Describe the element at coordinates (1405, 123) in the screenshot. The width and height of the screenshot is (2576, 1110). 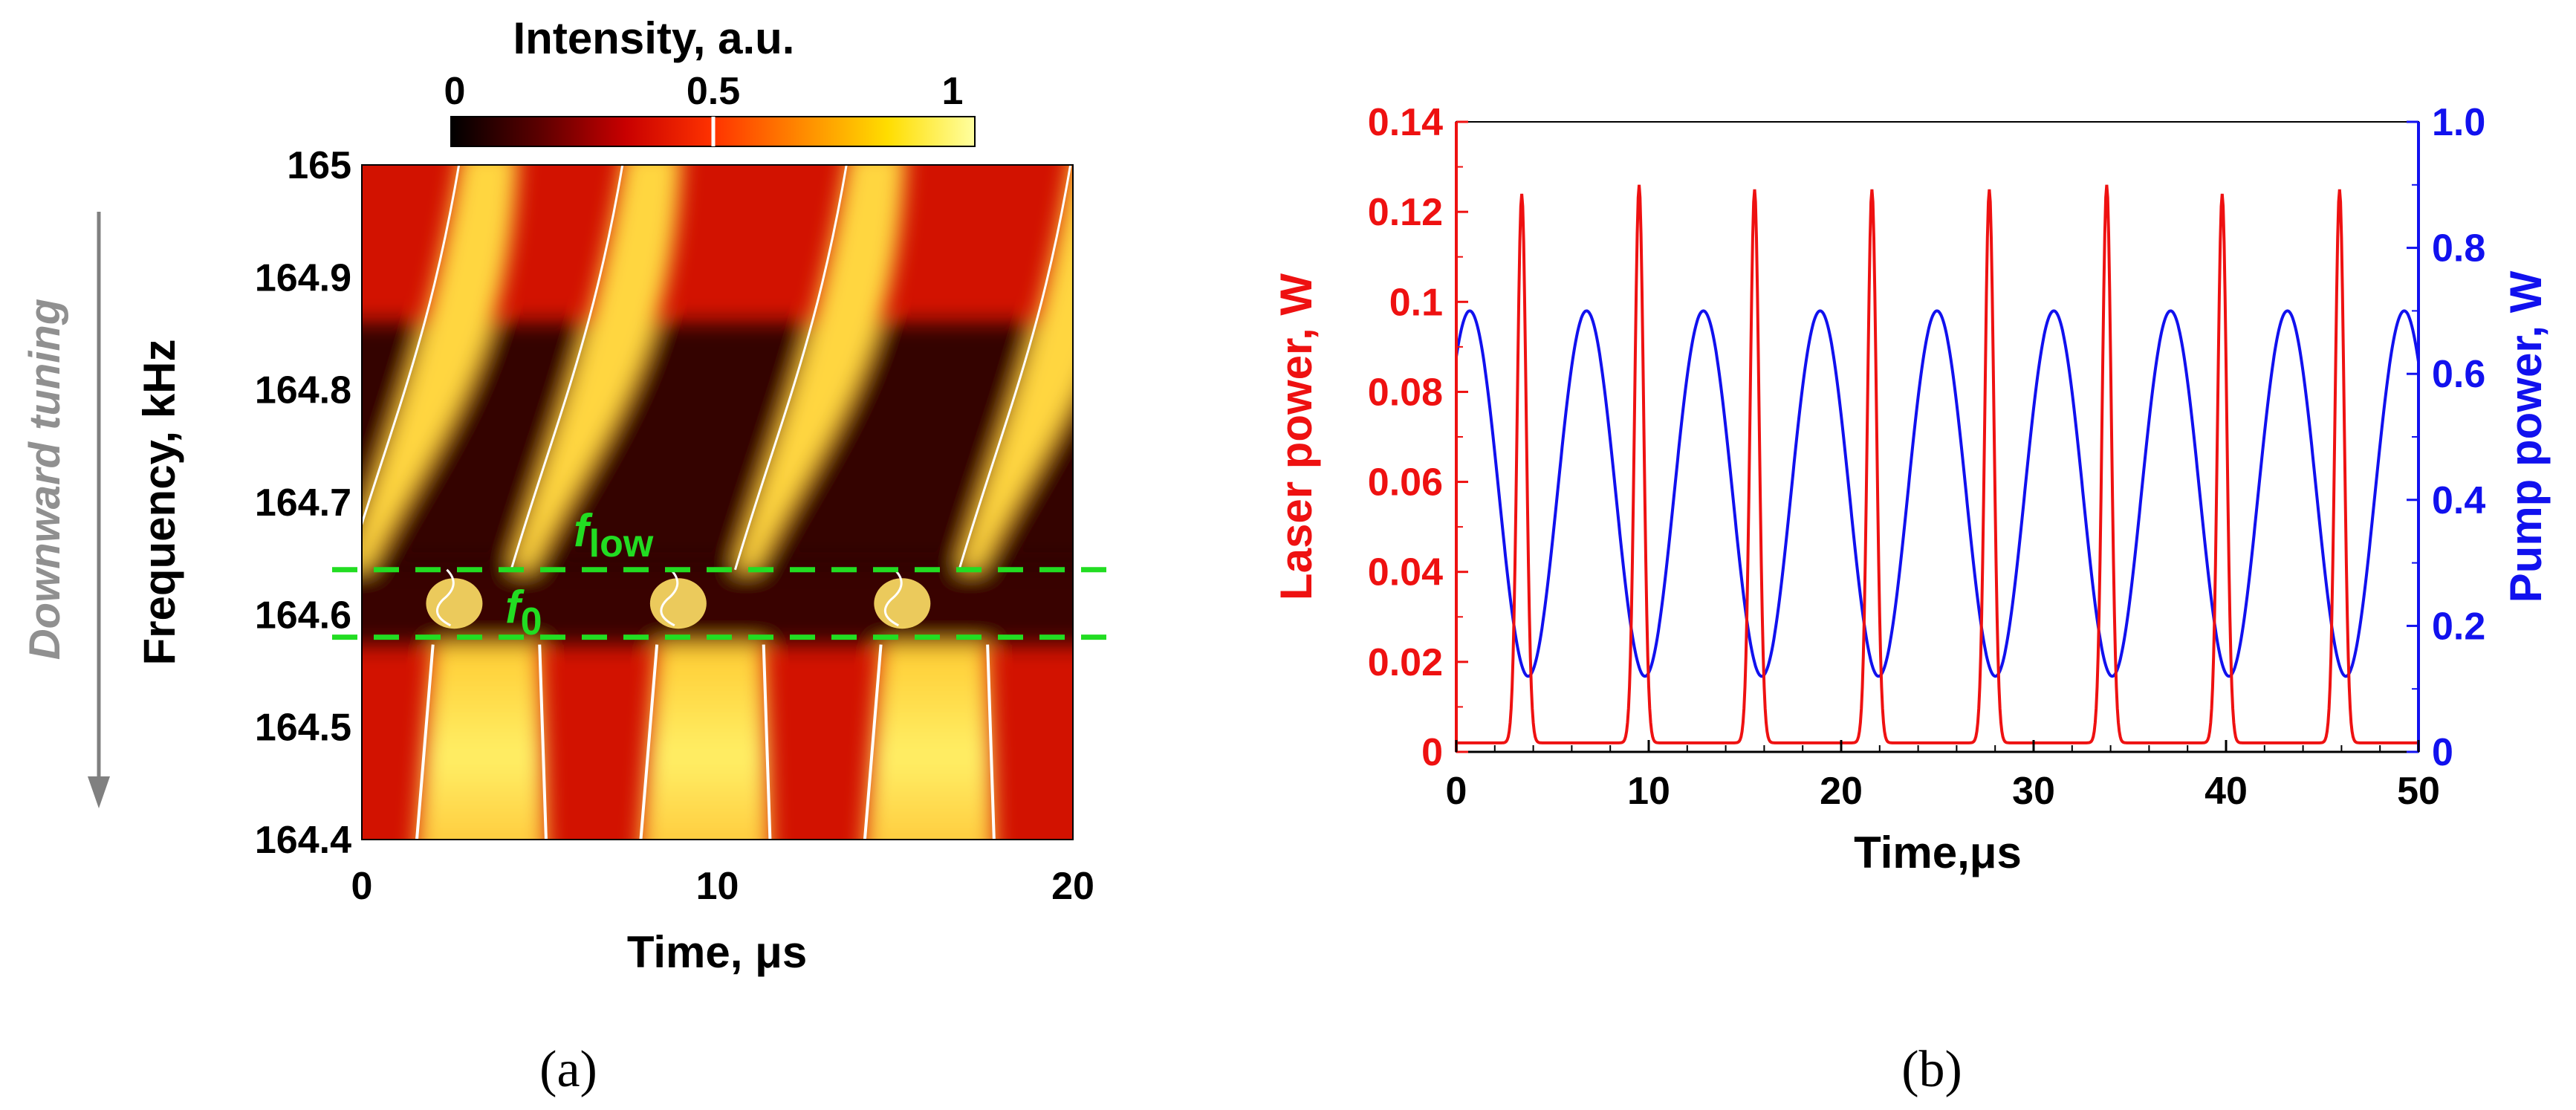
I see `y-tick-label-left: 0.14` at that location.